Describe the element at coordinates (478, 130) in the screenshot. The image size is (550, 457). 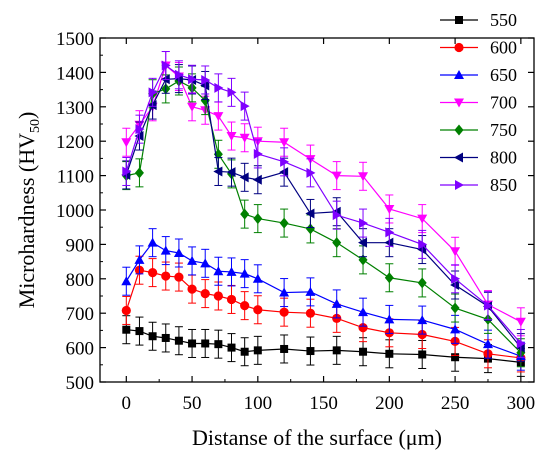
I see `legend-item-750: 750` at that location.